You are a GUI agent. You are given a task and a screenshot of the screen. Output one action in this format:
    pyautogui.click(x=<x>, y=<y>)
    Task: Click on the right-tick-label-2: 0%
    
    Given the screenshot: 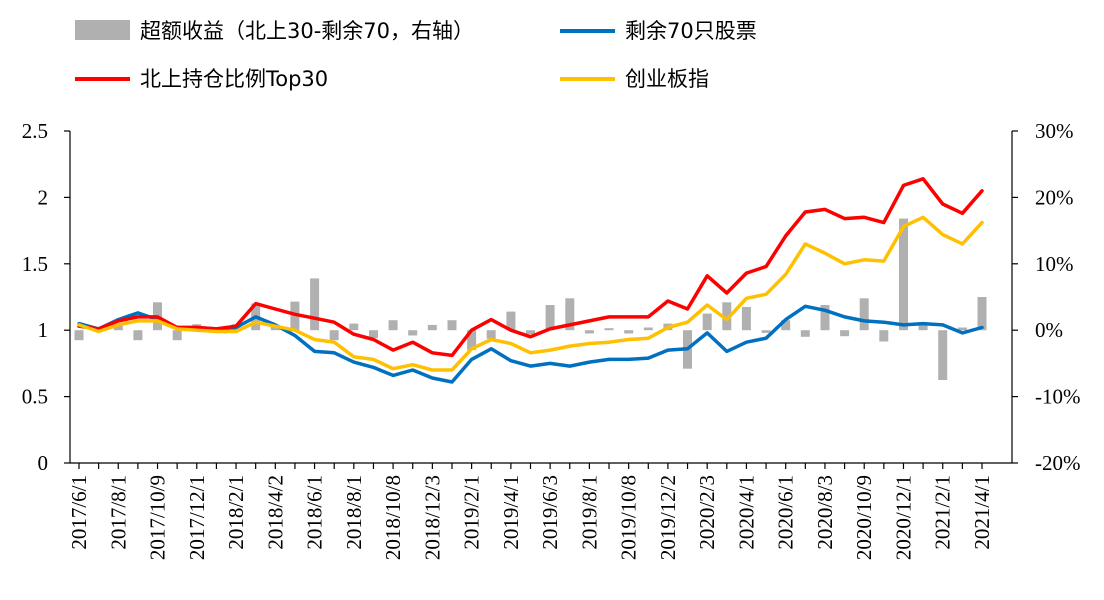 What is the action you would take?
    pyautogui.click(x=1049, y=330)
    